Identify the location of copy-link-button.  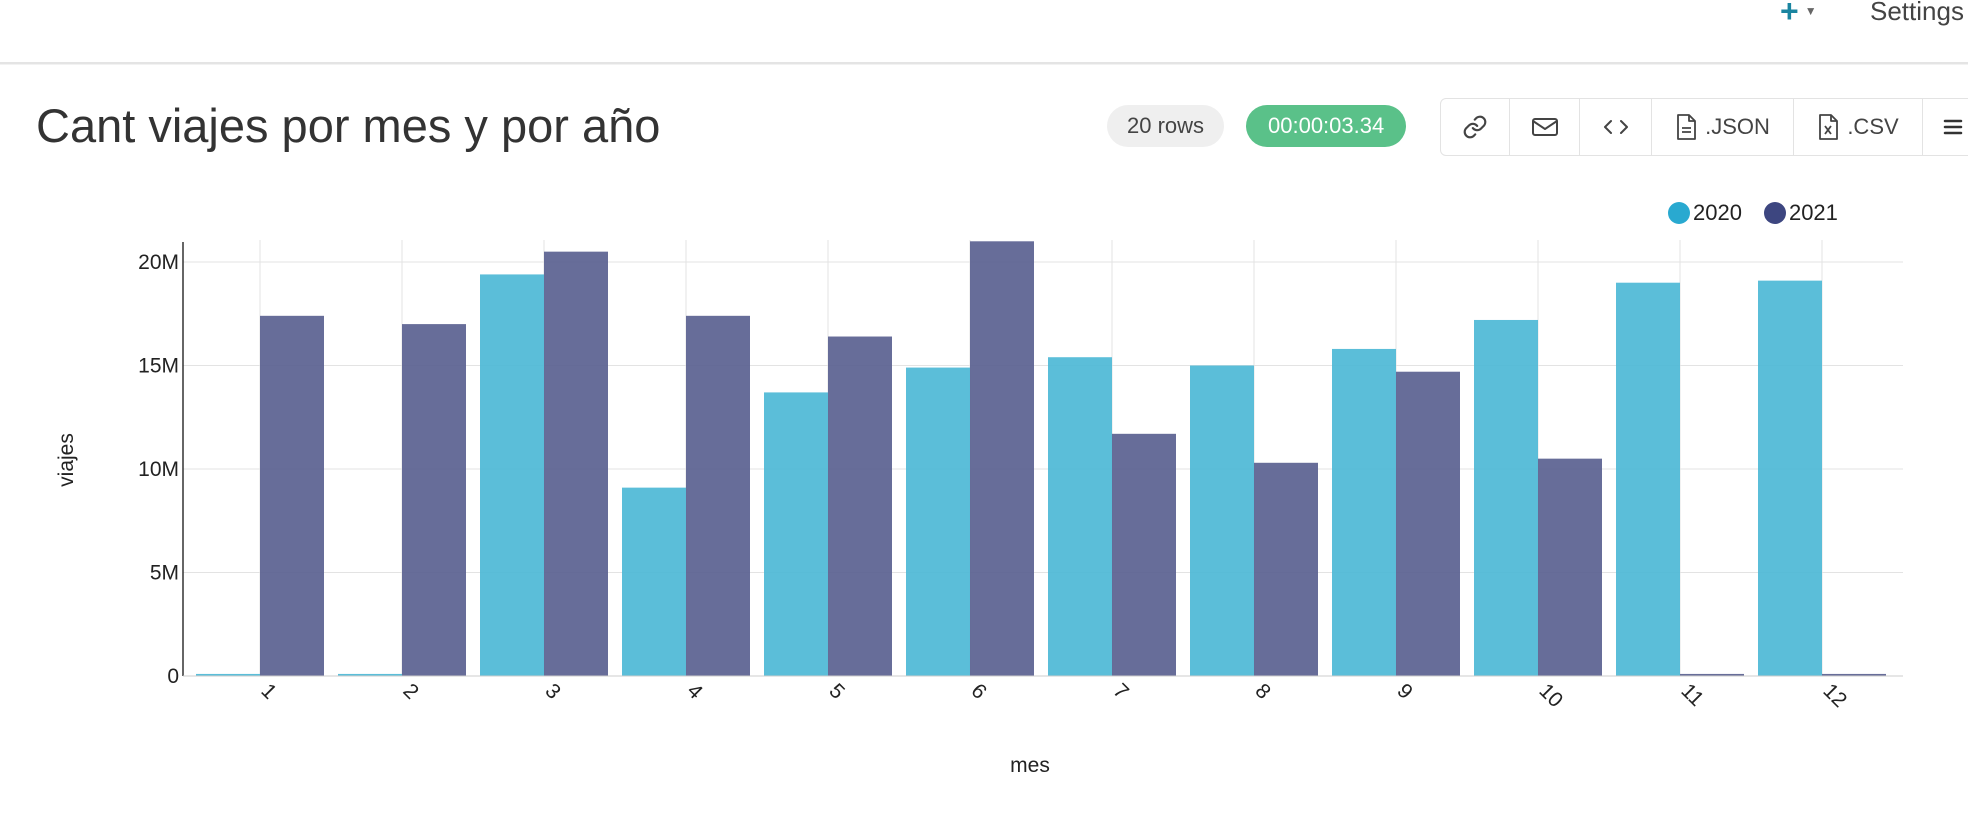
(1475, 127).